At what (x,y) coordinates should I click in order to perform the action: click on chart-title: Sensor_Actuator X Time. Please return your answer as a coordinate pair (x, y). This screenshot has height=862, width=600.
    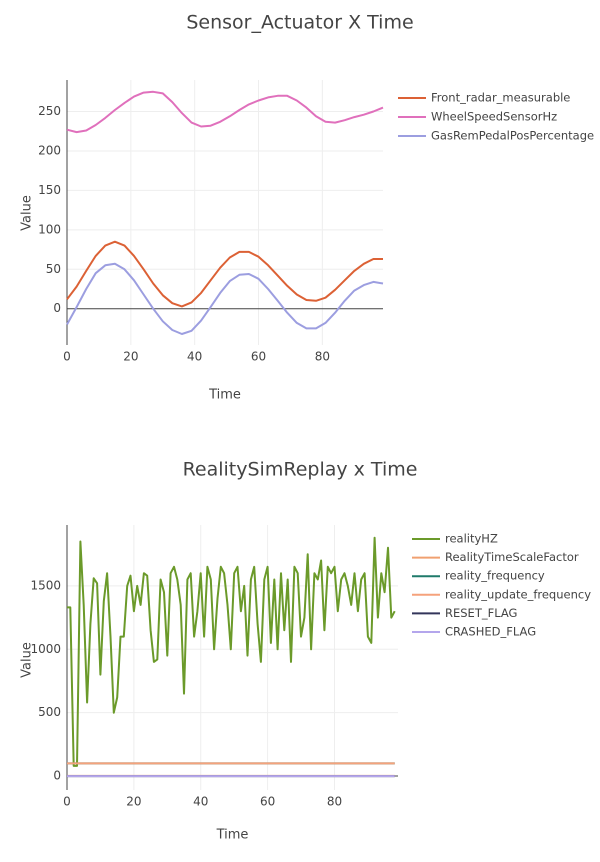
    Looking at the image, I should click on (299, 23).